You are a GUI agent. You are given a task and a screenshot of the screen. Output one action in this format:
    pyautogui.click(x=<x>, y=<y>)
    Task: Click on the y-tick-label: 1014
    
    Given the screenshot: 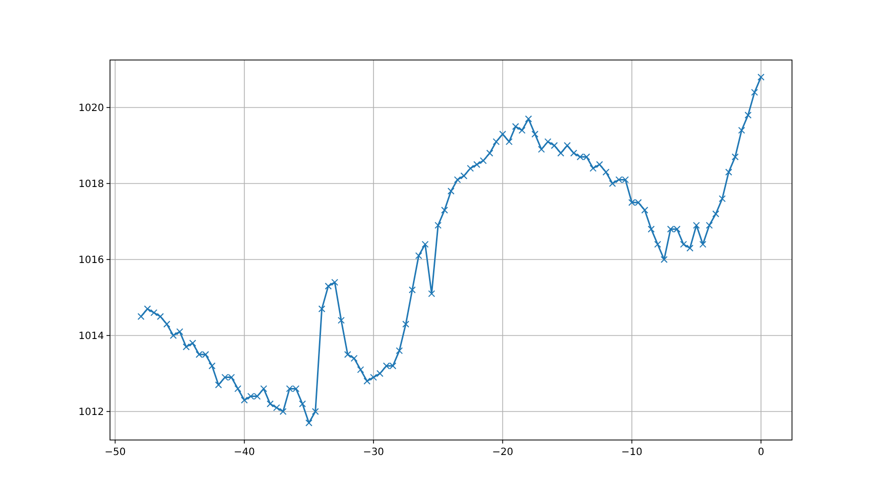 What is the action you would take?
    pyautogui.click(x=91, y=336)
    